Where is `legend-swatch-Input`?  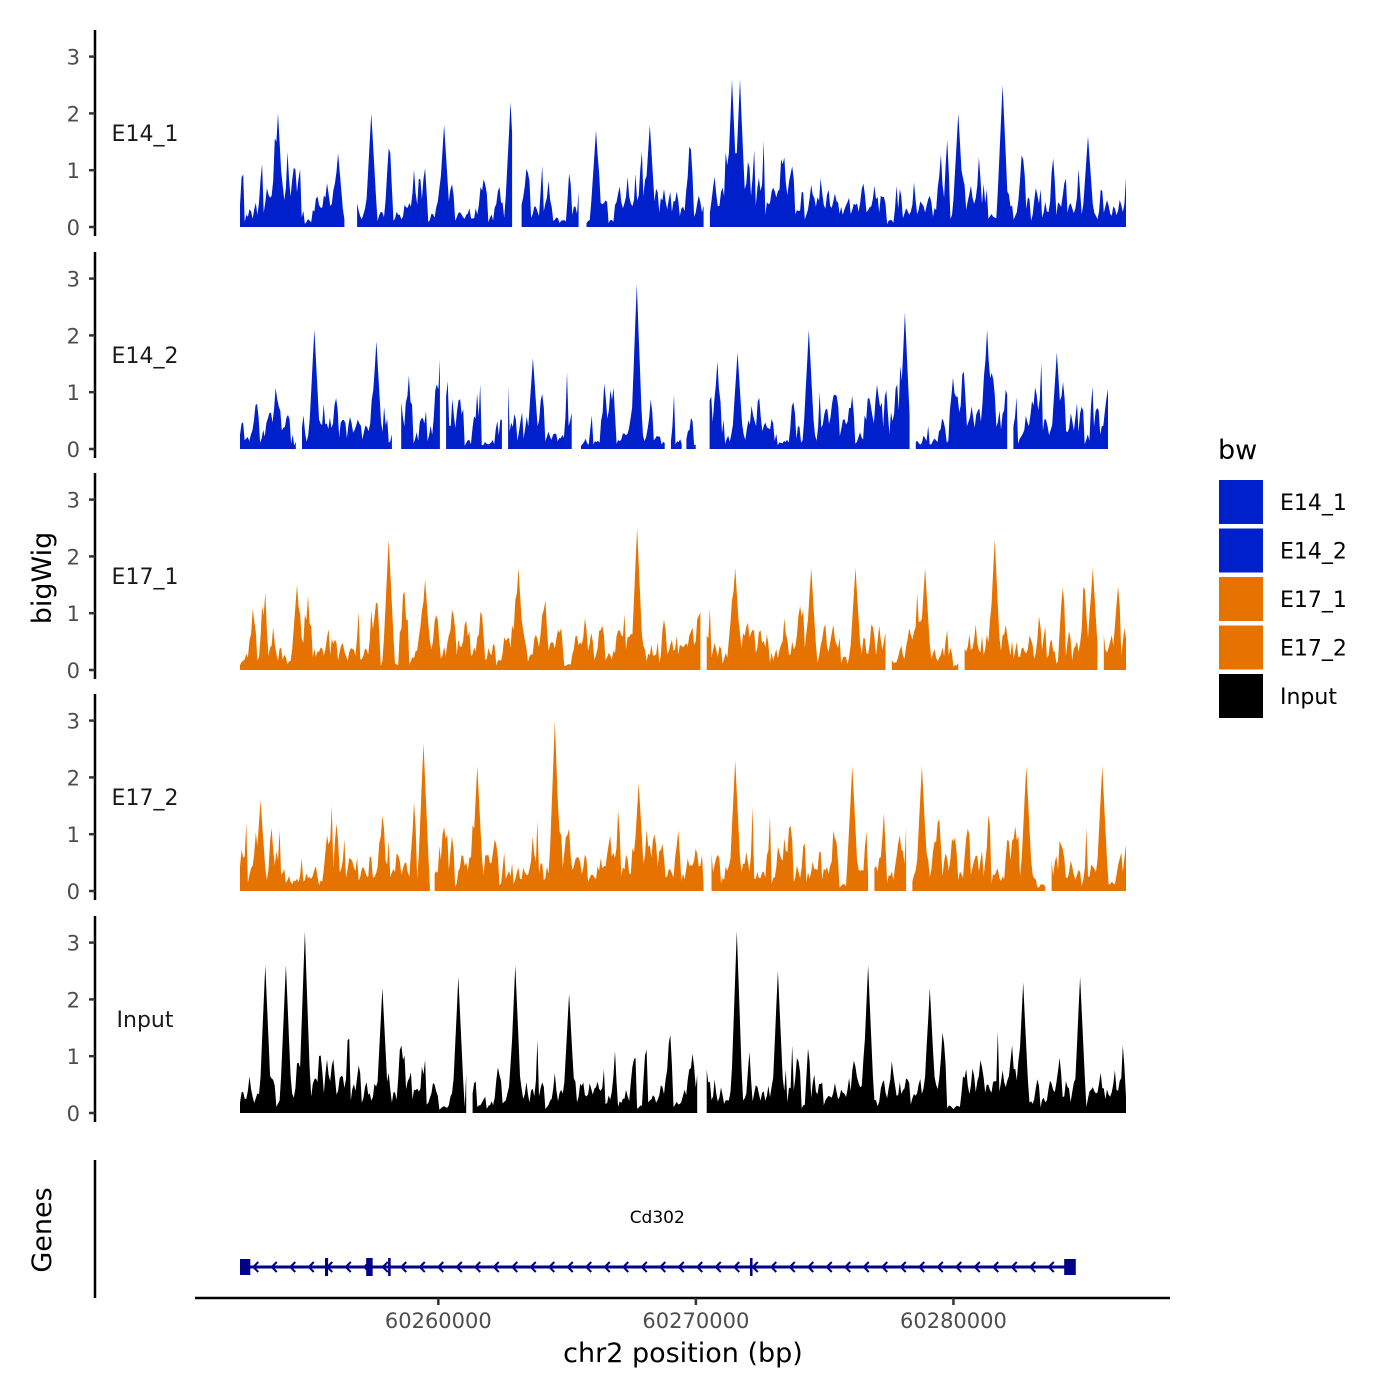
legend-swatch-Input is located at coordinates (1241, 696).